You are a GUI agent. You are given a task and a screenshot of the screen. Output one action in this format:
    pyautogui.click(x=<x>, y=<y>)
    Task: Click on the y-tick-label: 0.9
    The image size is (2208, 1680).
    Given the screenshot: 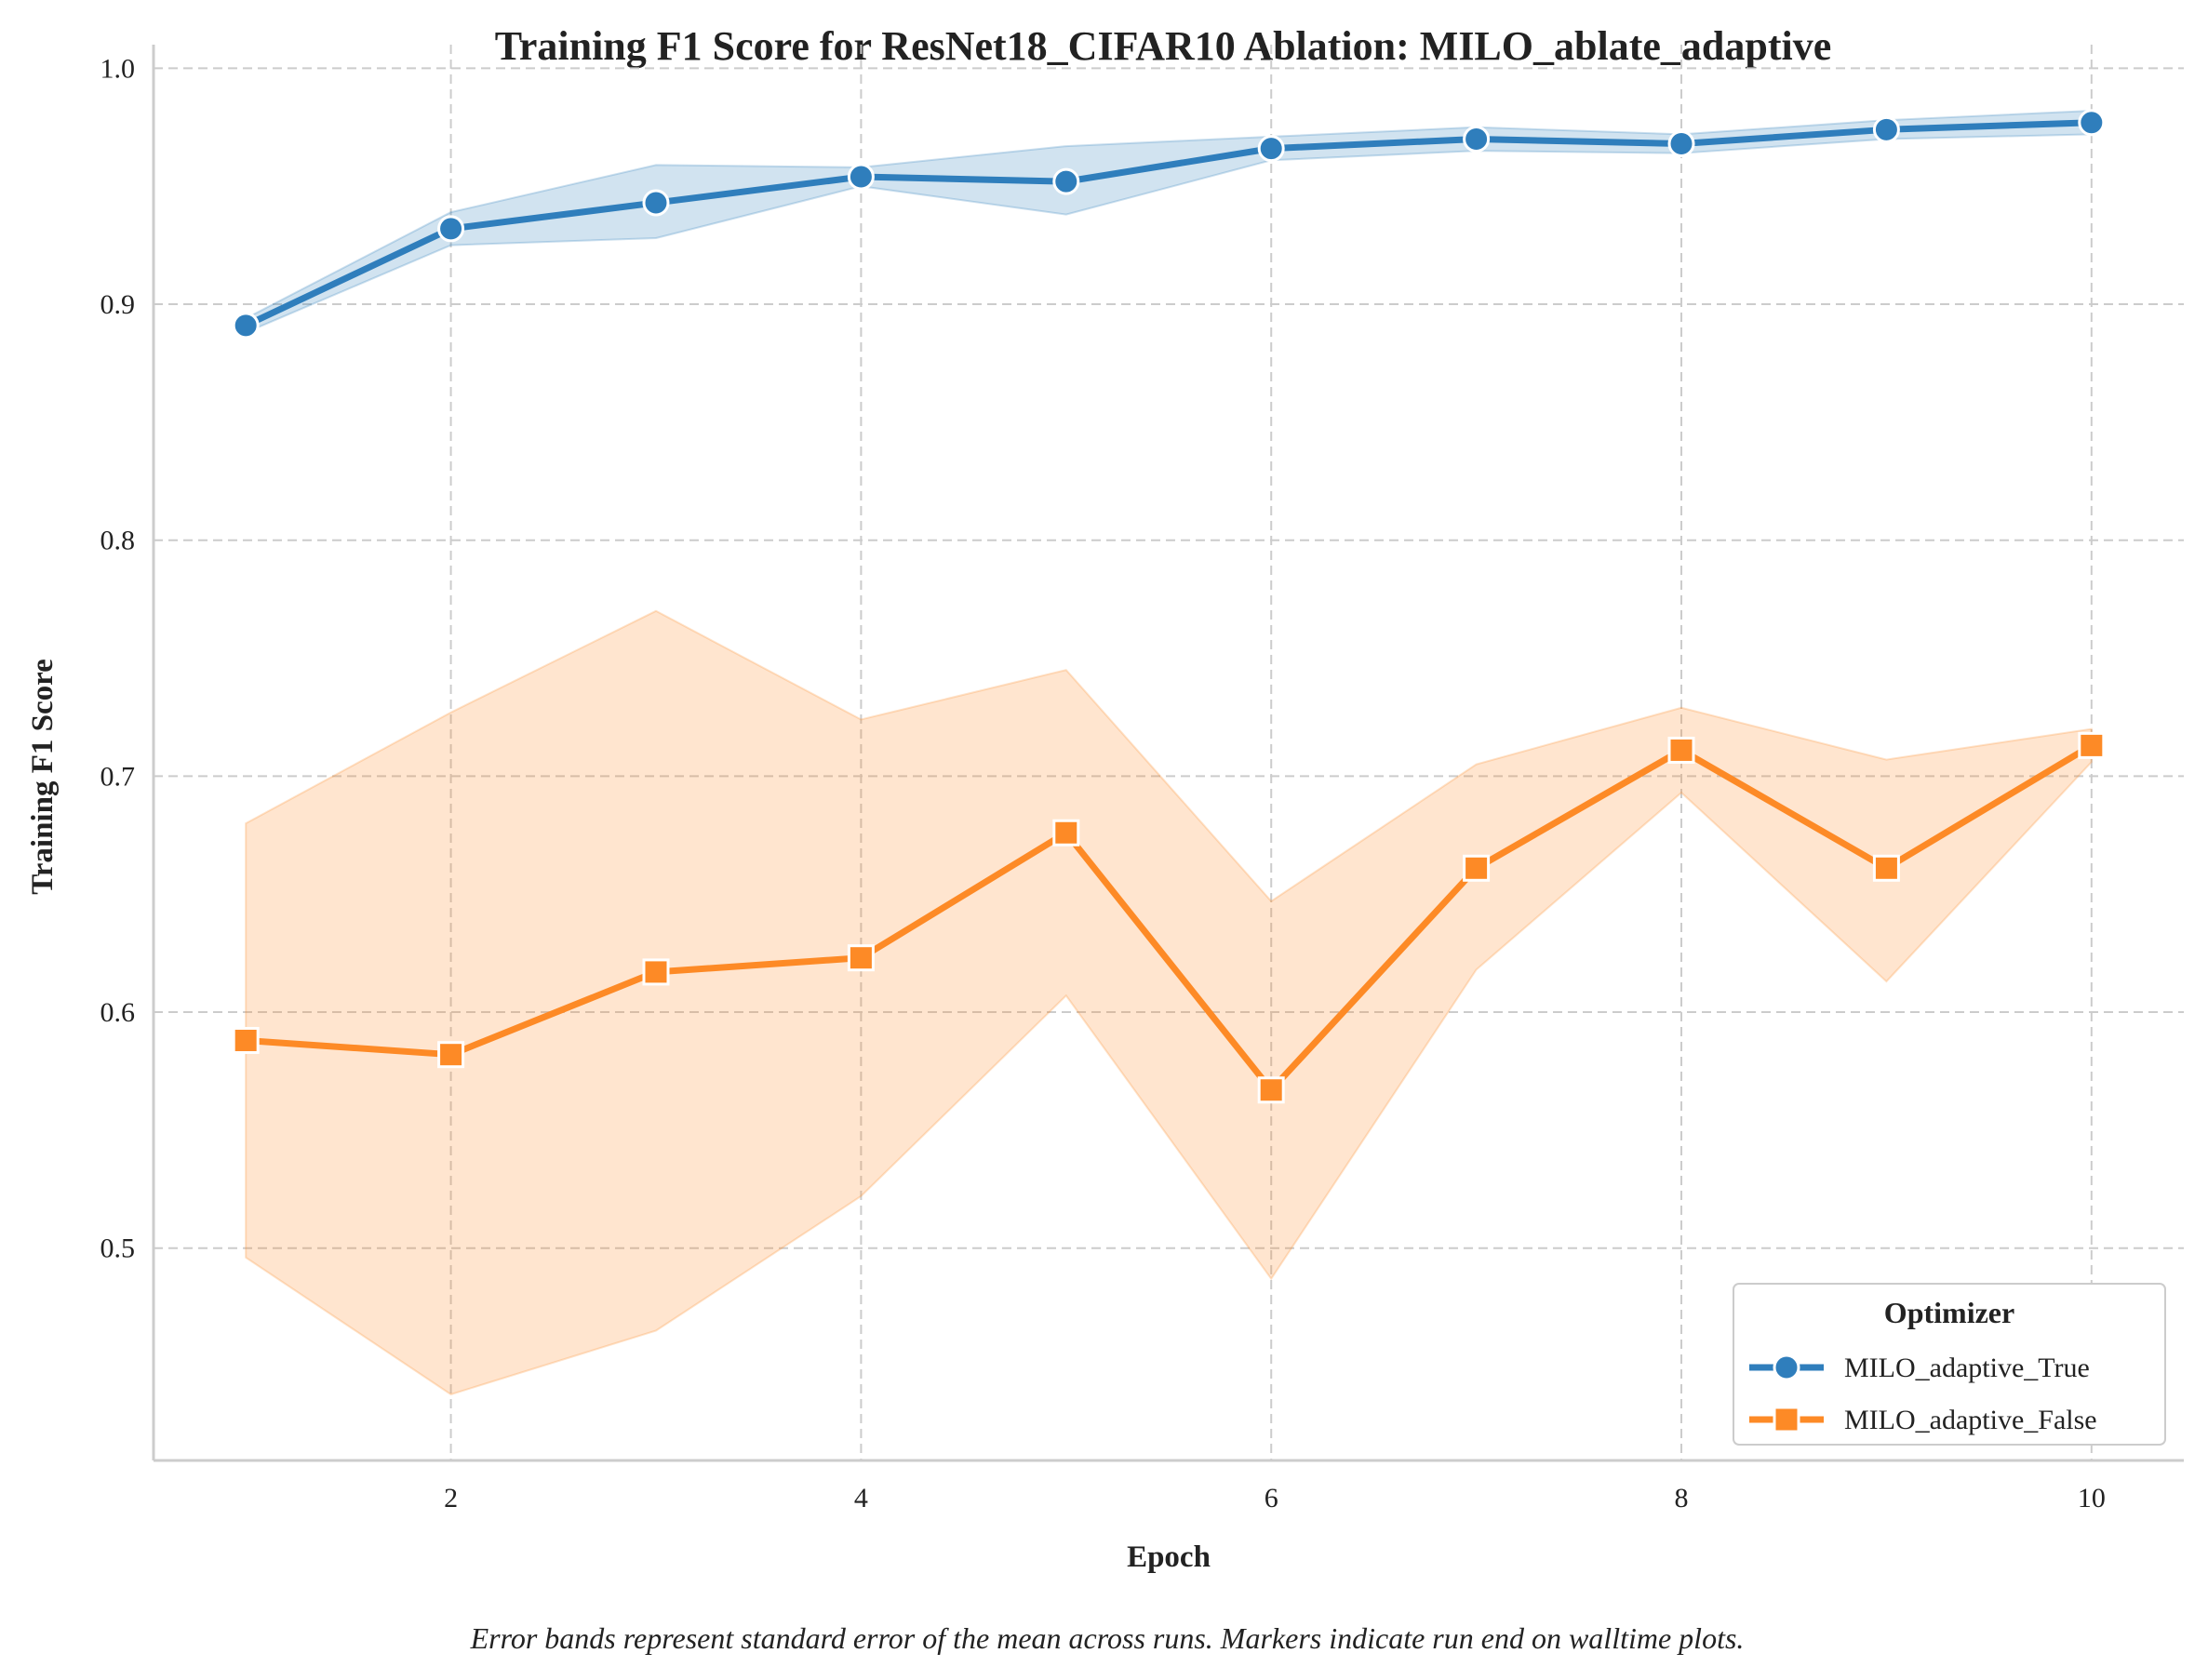 What is the action you would take?
    pyautogui.click(x=118, y=304)
    